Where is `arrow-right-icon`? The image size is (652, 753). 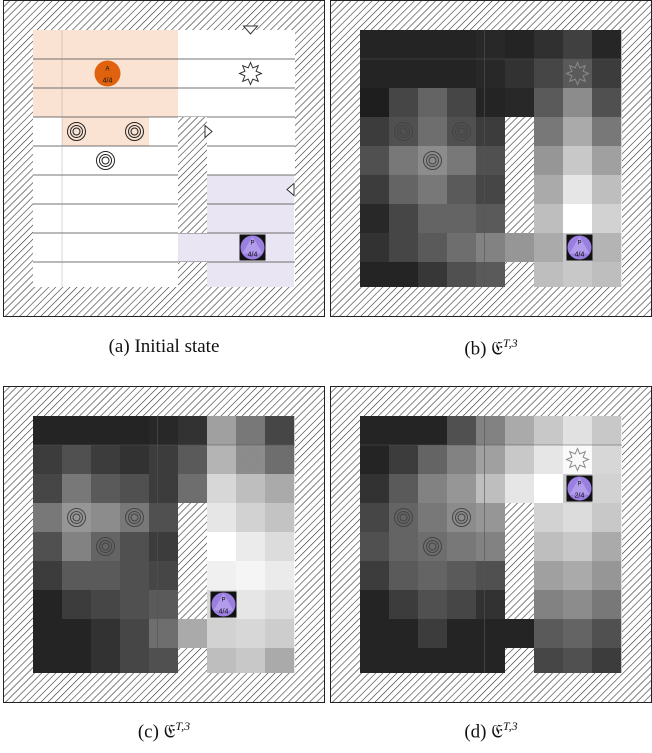
arrow-right-icon is located at coordinates (208, 131).